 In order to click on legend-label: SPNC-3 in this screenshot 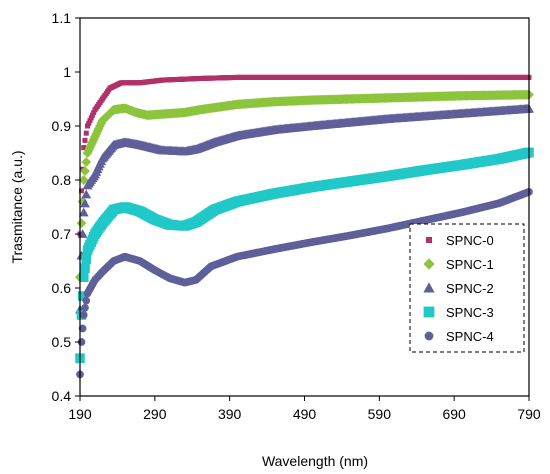, I will do `click(470, 312)`.